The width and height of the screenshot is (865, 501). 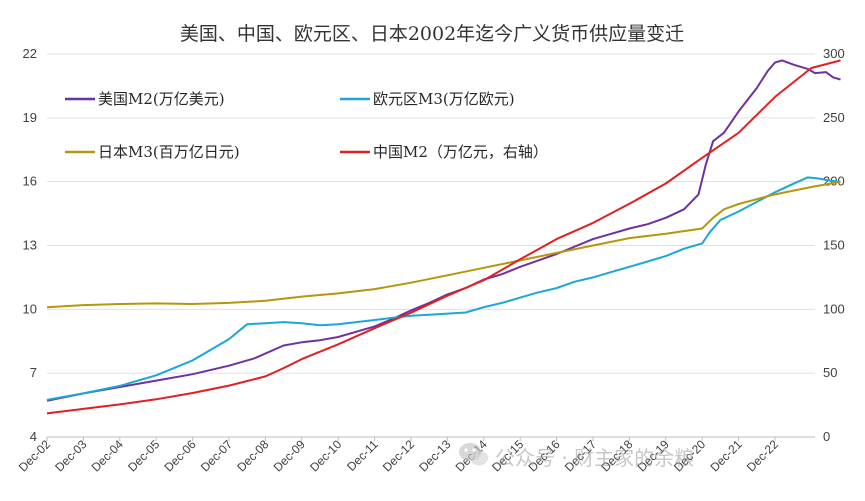 I want to click on watermark-text: 公众号 · 财主家的余粮, so click(x=594, y=458).